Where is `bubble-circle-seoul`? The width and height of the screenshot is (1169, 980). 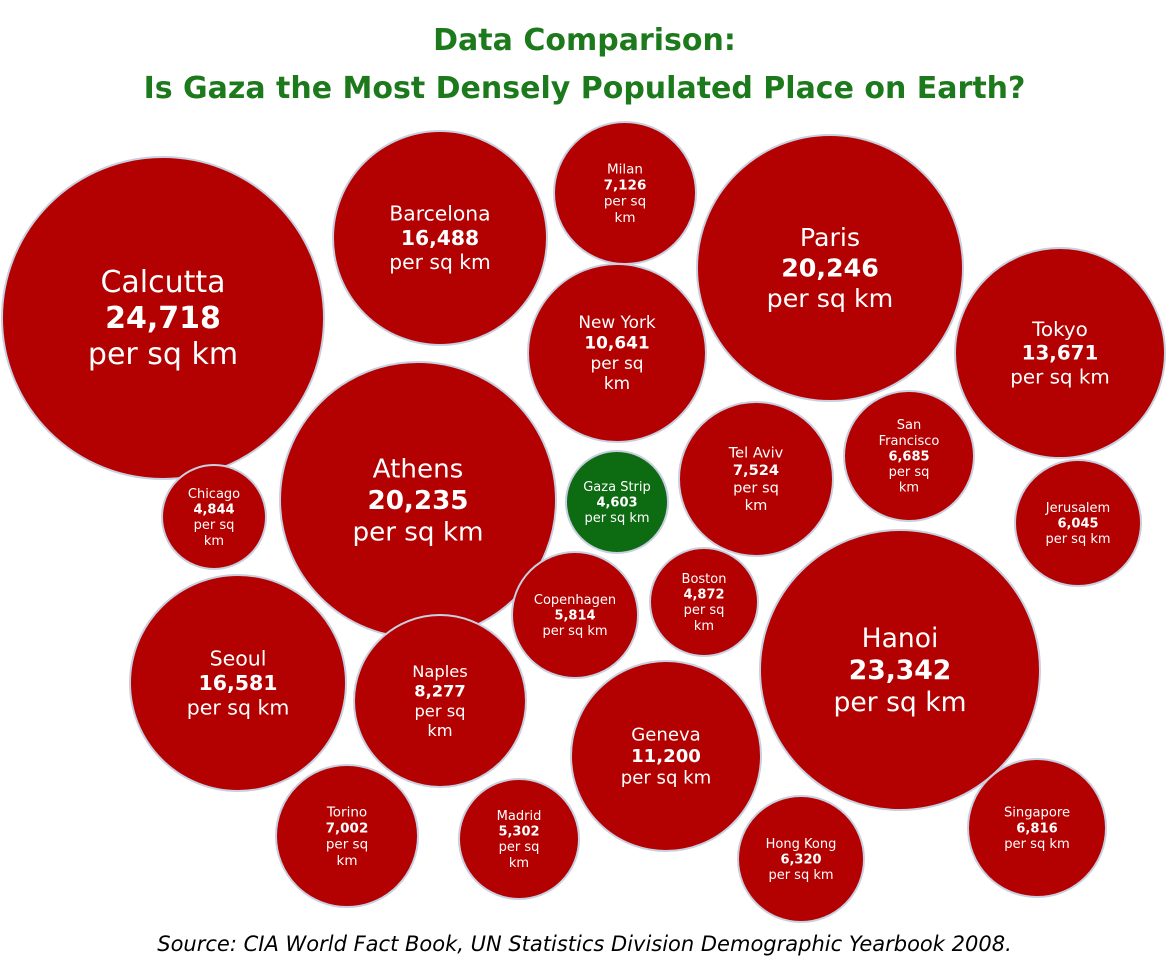
bubble-circle-seoul is located at coordinates (238, 683).